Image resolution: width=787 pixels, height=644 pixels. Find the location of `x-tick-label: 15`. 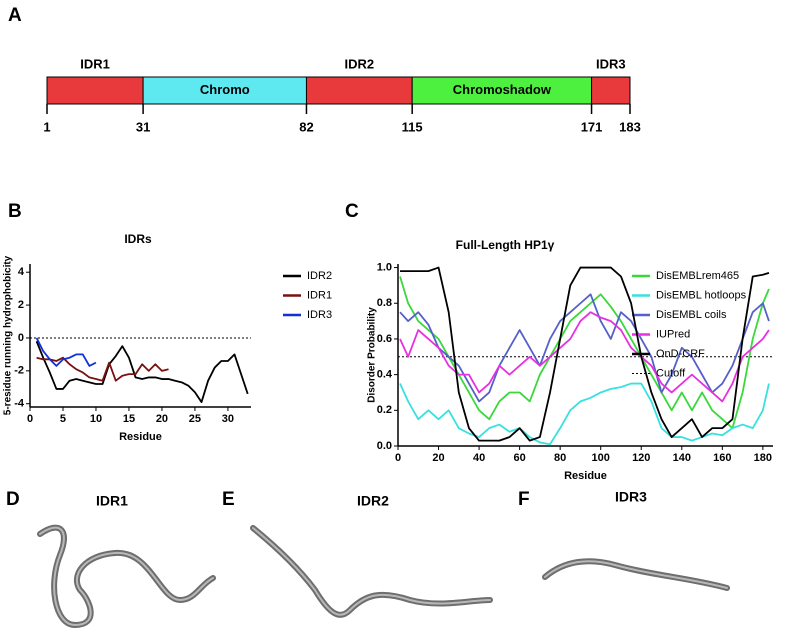

x-tick-label: 15 is located at coordinates (129, 419).